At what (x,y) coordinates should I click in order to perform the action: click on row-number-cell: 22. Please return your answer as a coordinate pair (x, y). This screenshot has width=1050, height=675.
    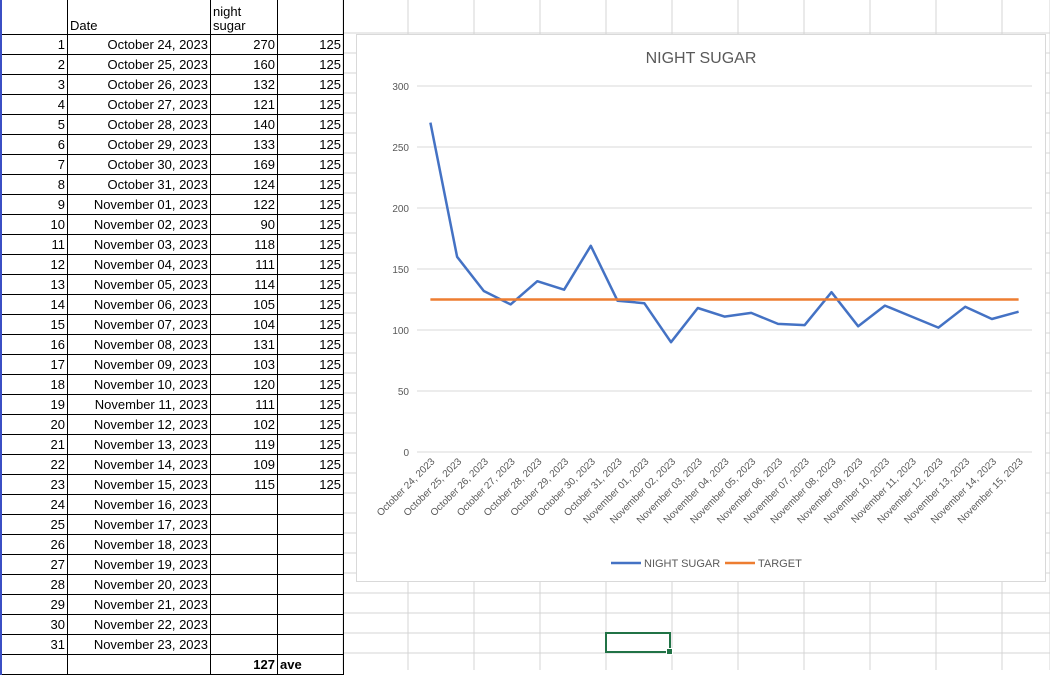
    Looking at the image, I should click on (34, 465).